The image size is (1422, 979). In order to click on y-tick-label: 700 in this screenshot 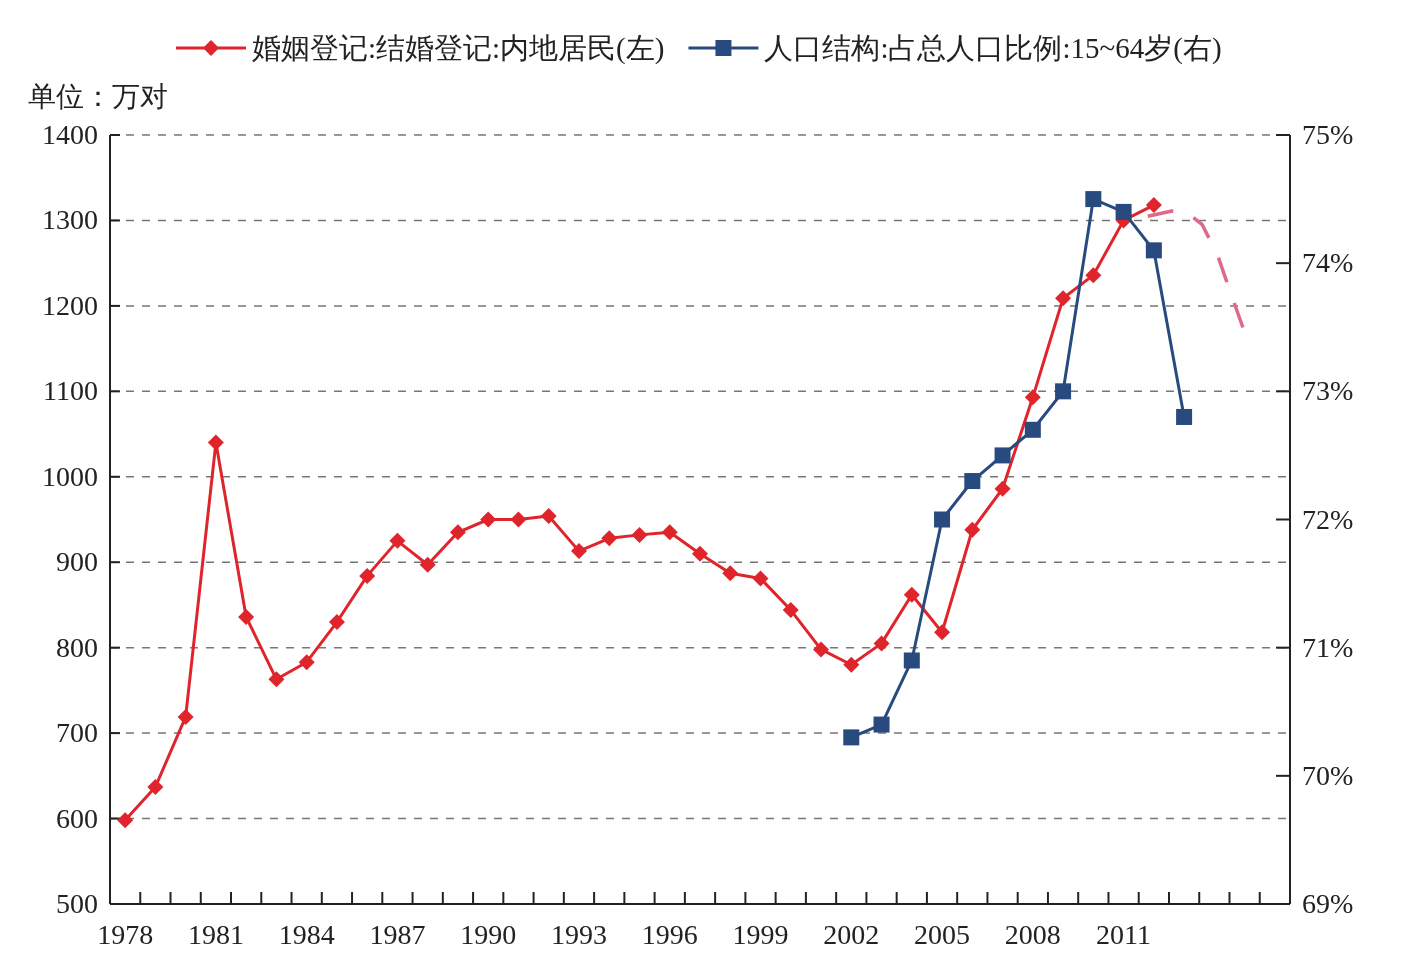, I will do `click(77, 733)`.